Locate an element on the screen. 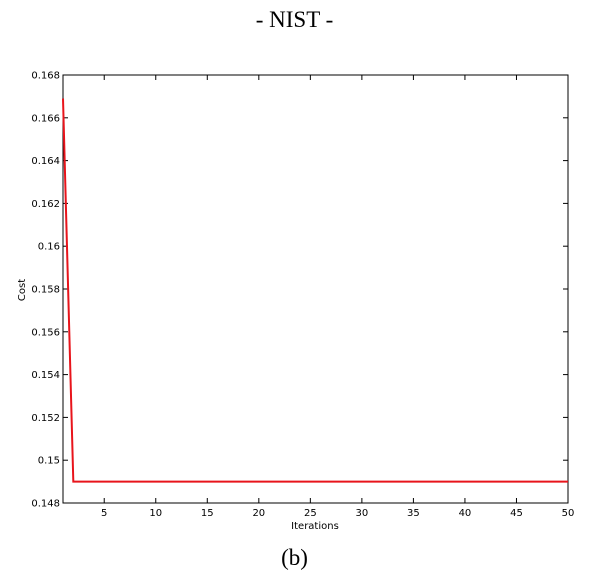 This screenshot has height=577, width=589. y-tick-label: 0.154 is located at coordinates (45, 375).